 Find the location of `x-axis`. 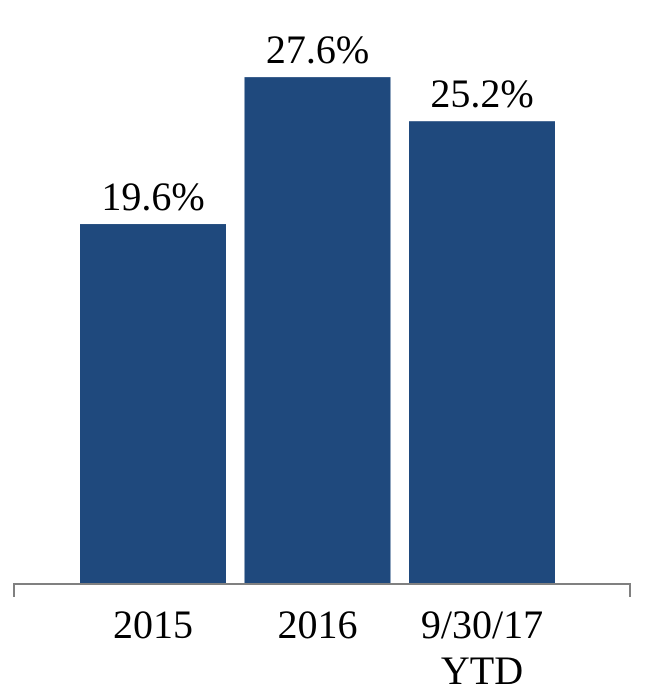

x-axis is located at coordinates (322, 590).